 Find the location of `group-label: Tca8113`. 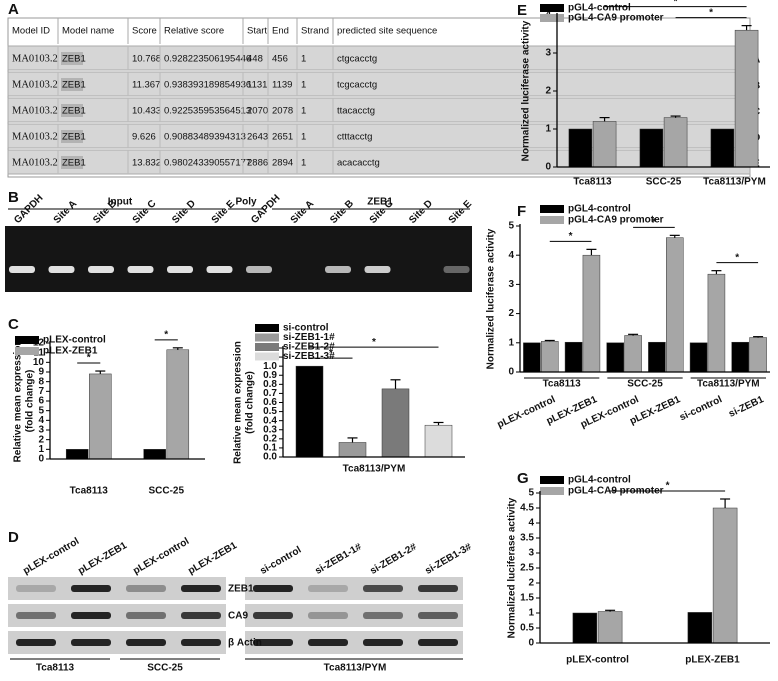

group-label: Tca8113 is located at coordinates (55, 668).